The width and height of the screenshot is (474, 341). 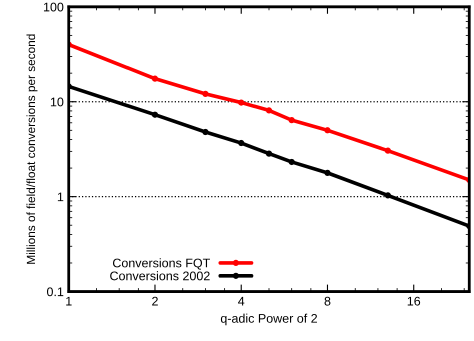 I want to click on x-tick-label: 16, so click(x=414, y=301).